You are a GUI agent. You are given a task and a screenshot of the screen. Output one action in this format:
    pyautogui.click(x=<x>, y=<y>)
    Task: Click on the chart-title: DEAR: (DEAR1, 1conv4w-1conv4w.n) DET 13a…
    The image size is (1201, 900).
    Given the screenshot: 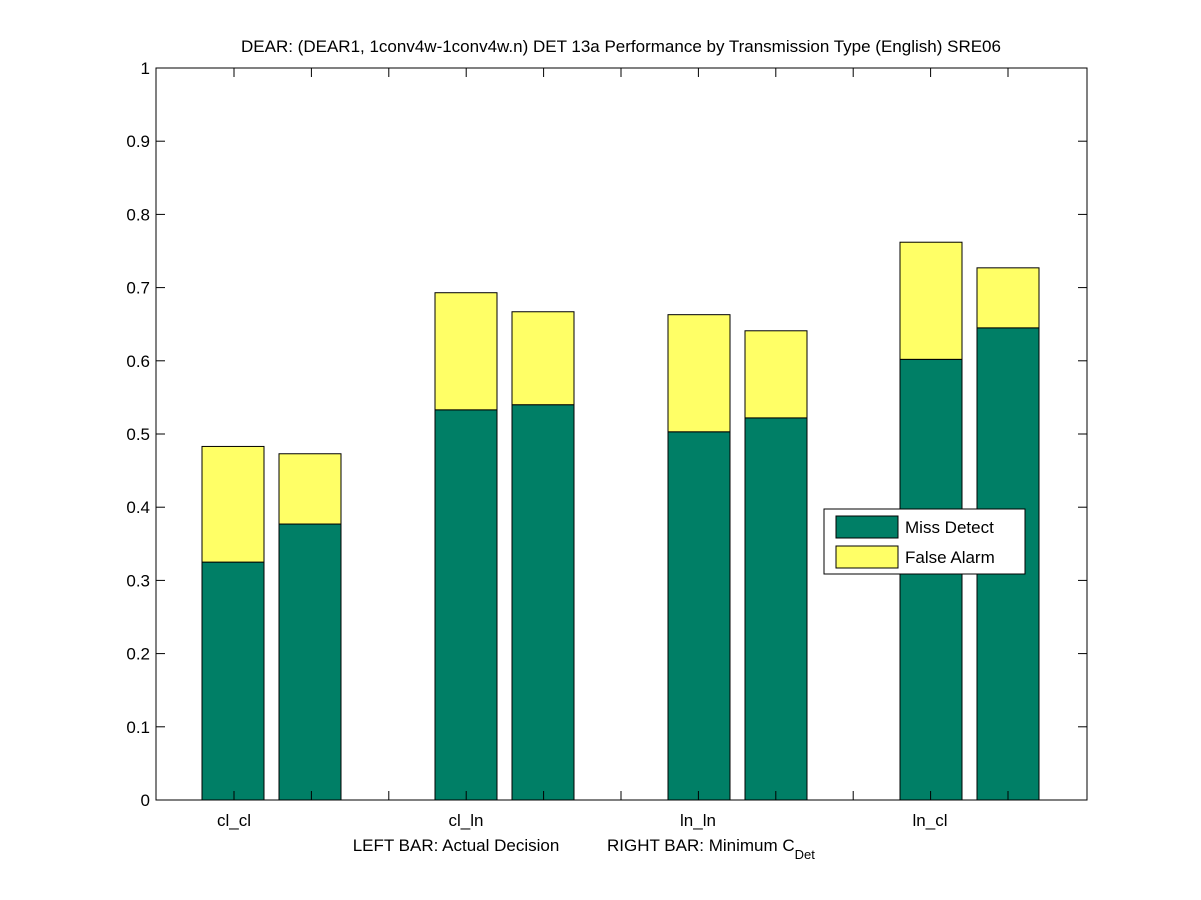 What is the action you would take?
    pyautogui.click(x=621, y=46)
    